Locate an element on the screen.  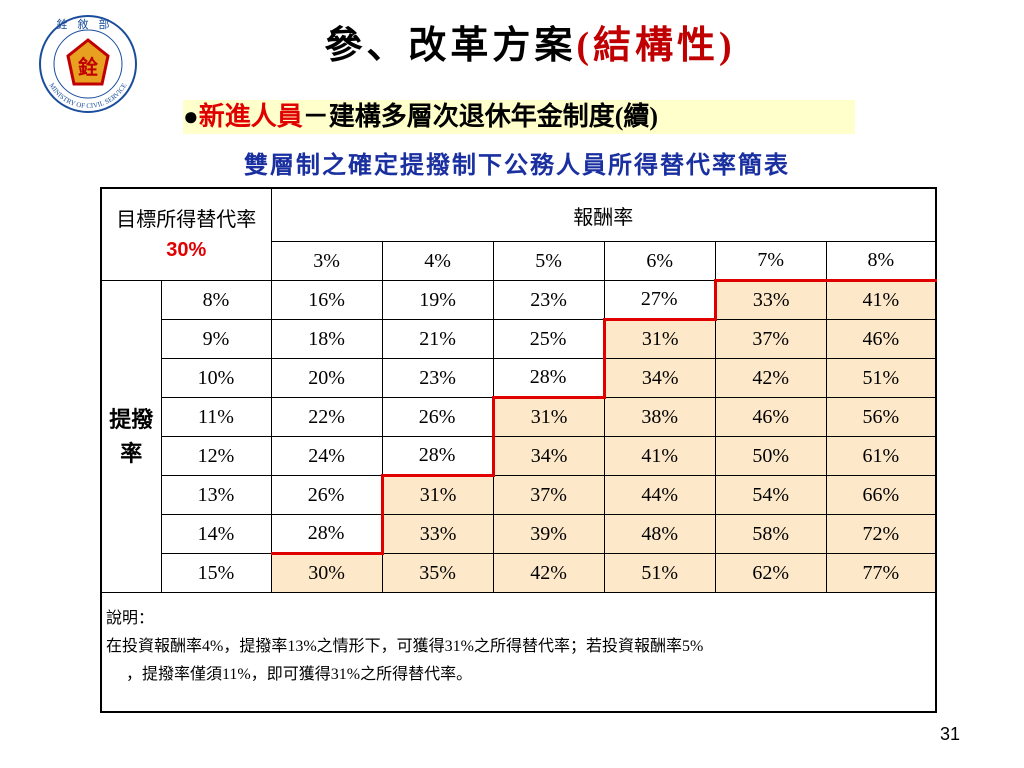
title-main: 參、改革方案 is located at coordinates (450, 46).